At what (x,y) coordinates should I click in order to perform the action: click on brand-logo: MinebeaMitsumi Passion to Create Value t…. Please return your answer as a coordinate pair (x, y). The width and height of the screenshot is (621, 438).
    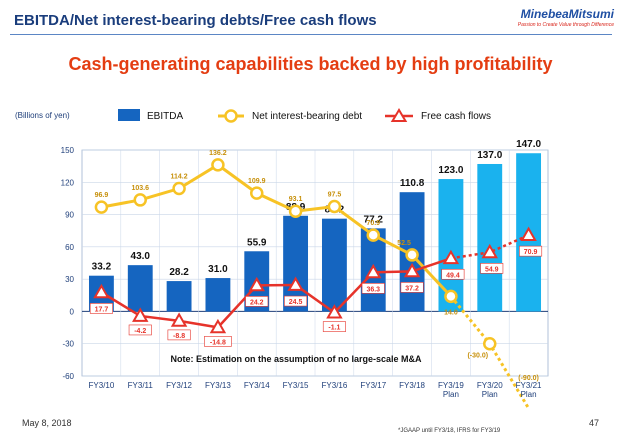
    Looking at the image, I should click on (553, 17).